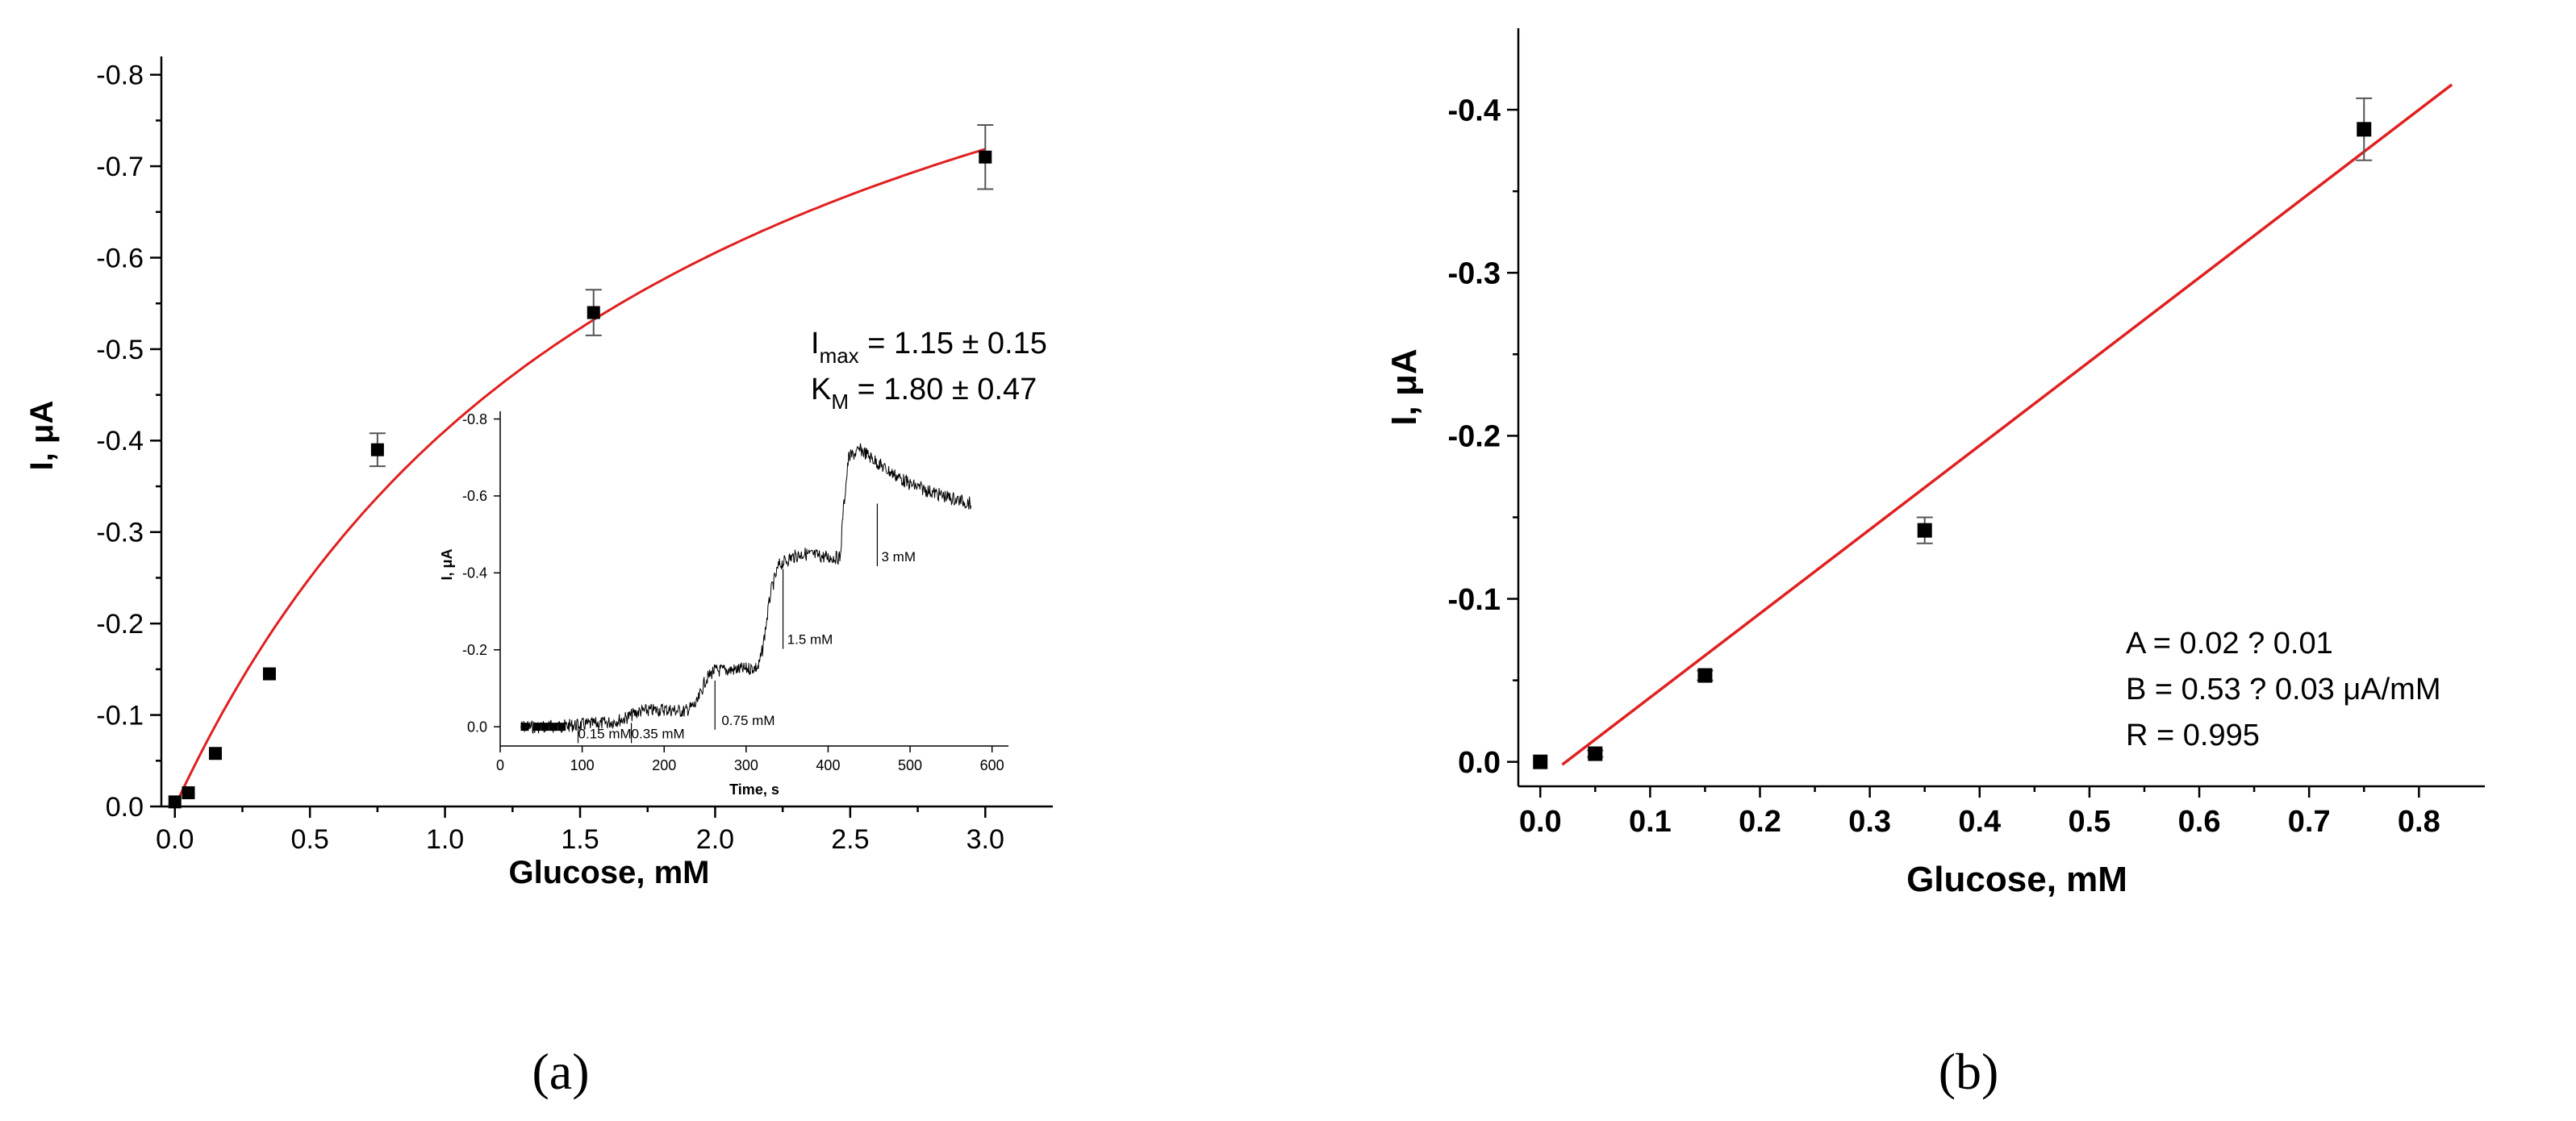 Image resolution: width=2576 pixels, height=1121 pixels. I want to click on panel-b-x-tick-label: 0.4, so click(1980, 822).